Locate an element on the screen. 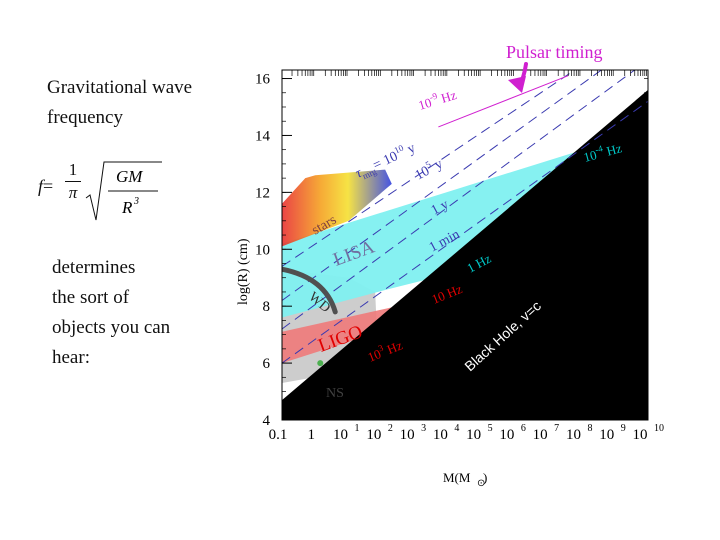 The height and width of the screenshot is (540, 720). x-tick-exponent: 10 is located at coordinates (659, 428).